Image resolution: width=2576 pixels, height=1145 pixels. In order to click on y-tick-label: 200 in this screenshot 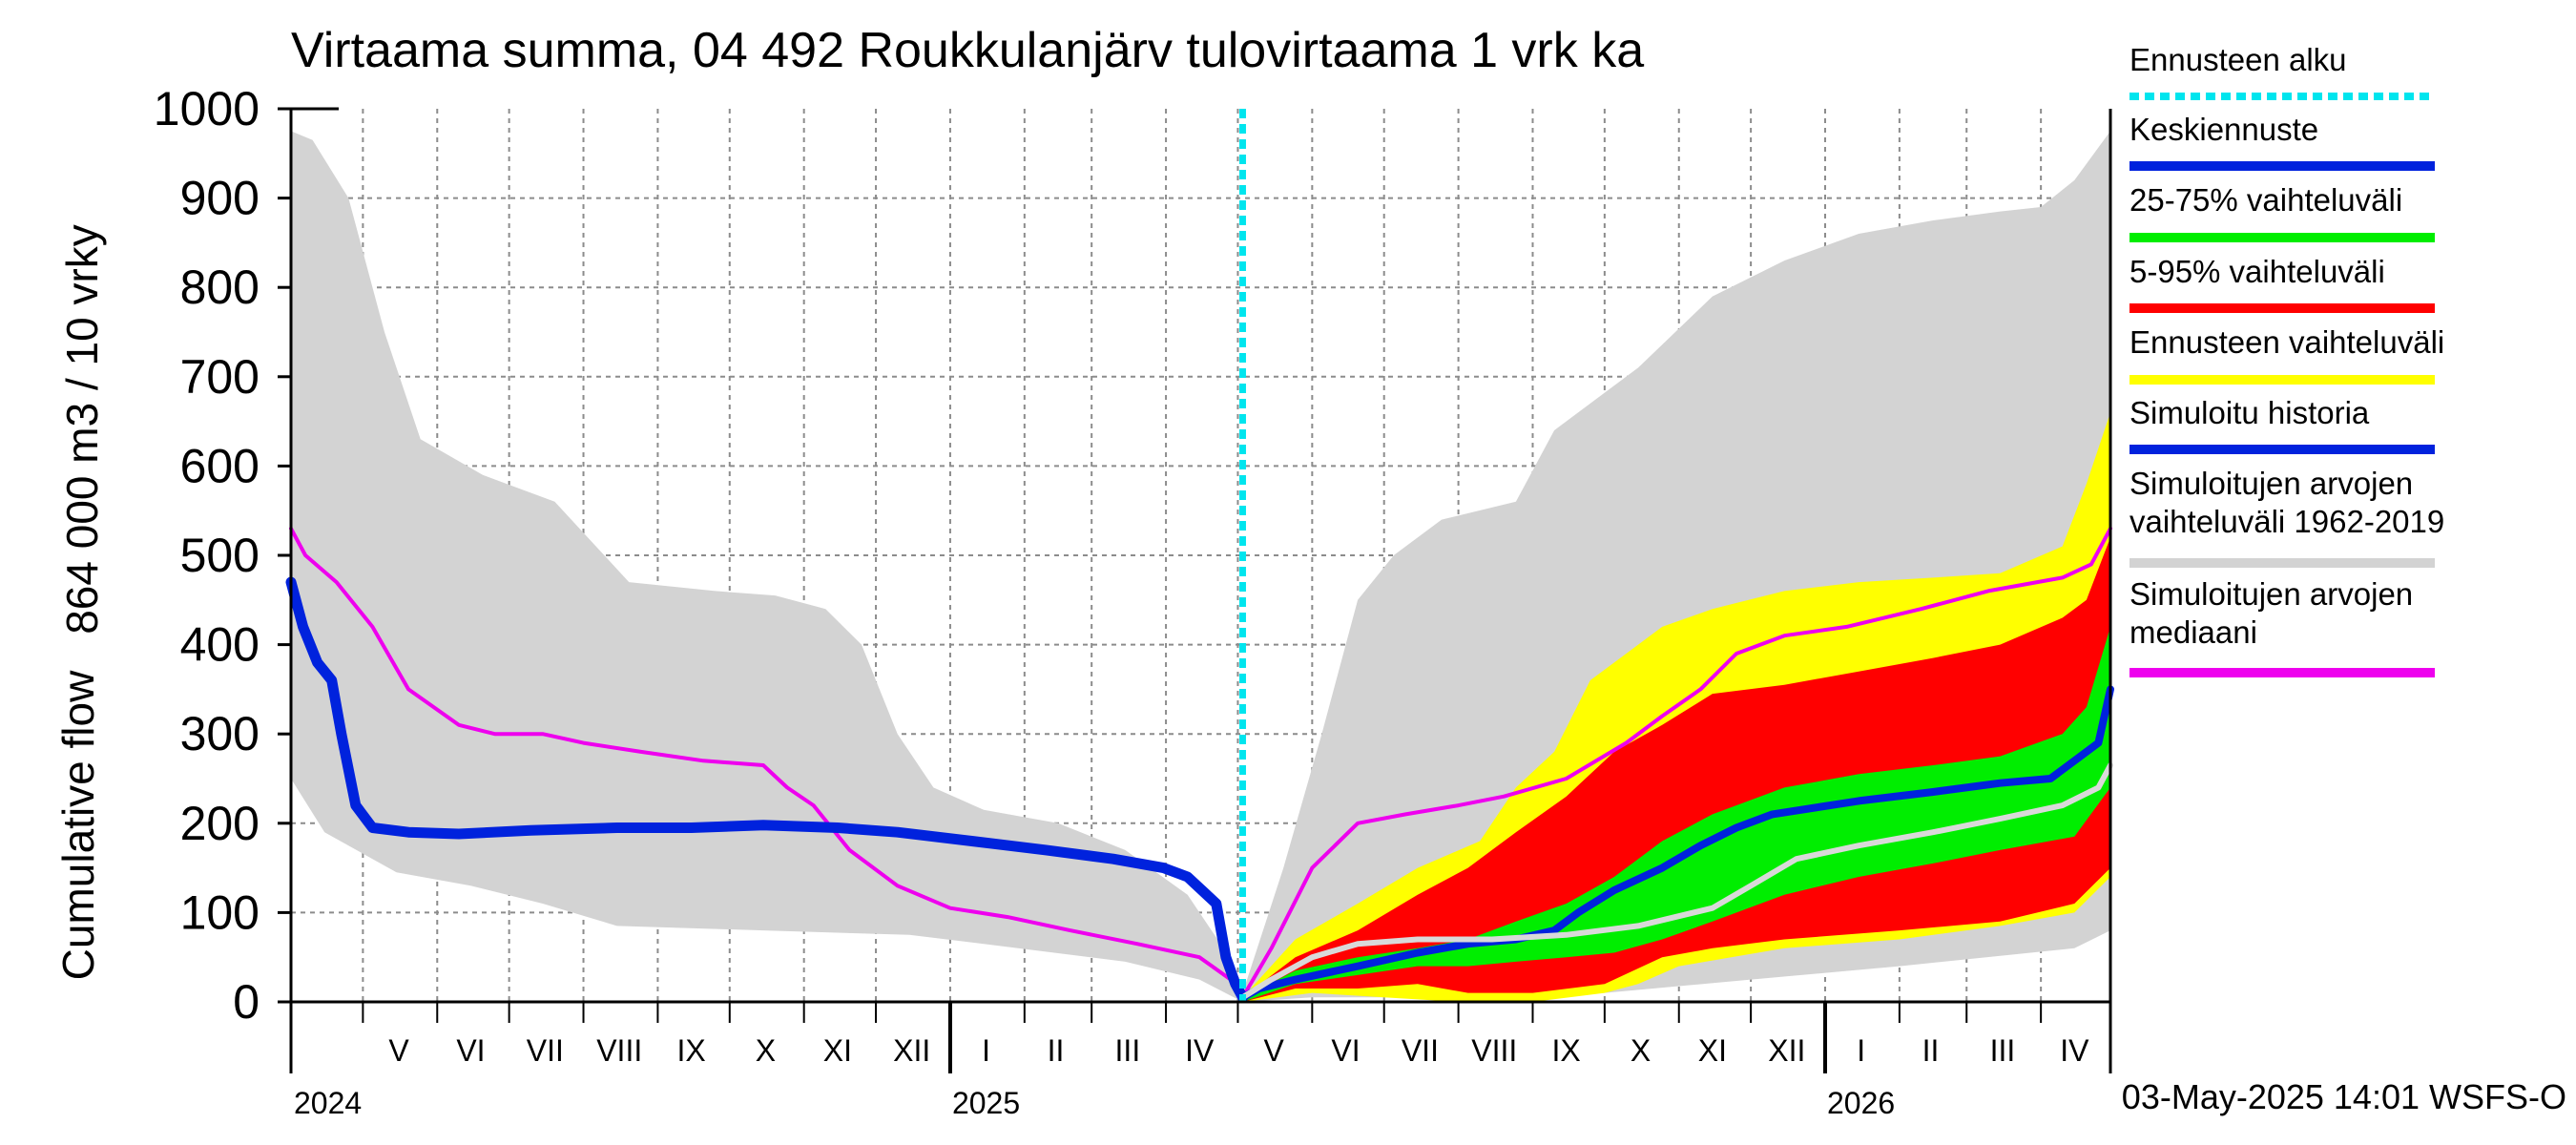, I will do `click(220, 823)`.